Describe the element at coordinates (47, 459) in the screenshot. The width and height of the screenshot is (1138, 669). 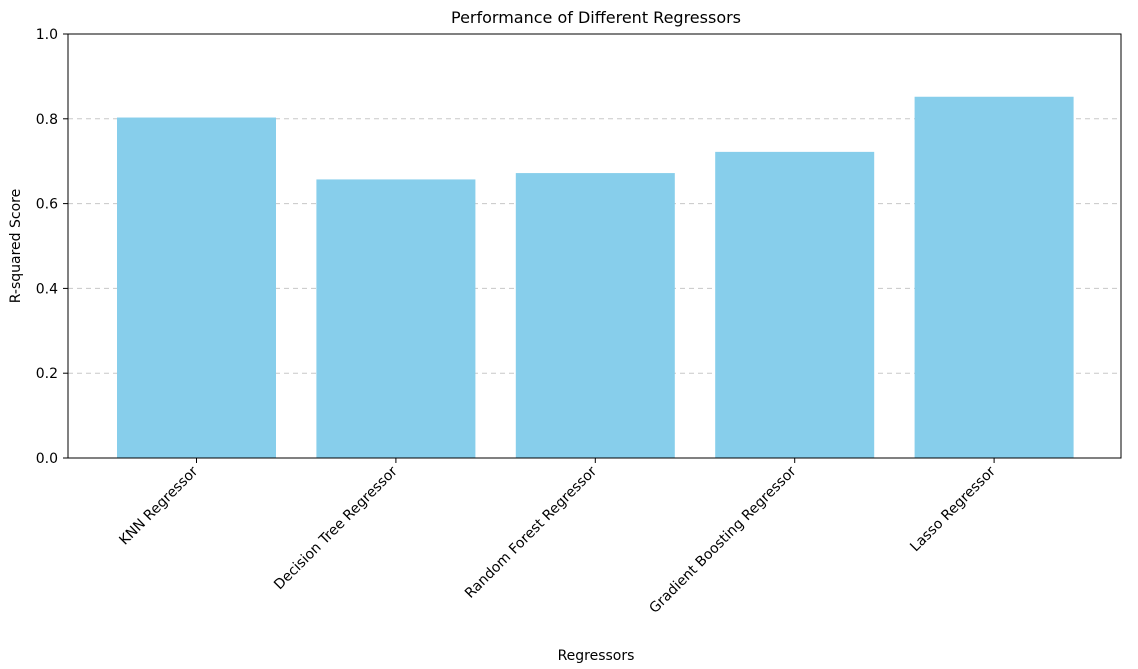
I see `y-tick-label: 0.0` at that location.